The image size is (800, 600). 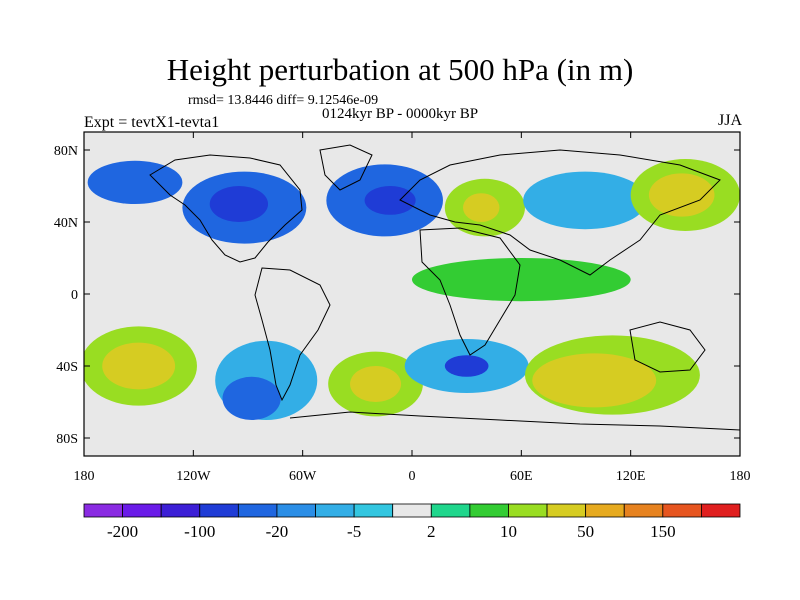 I want to click on region-indian-ocean-core, so click(x=466, y=366).